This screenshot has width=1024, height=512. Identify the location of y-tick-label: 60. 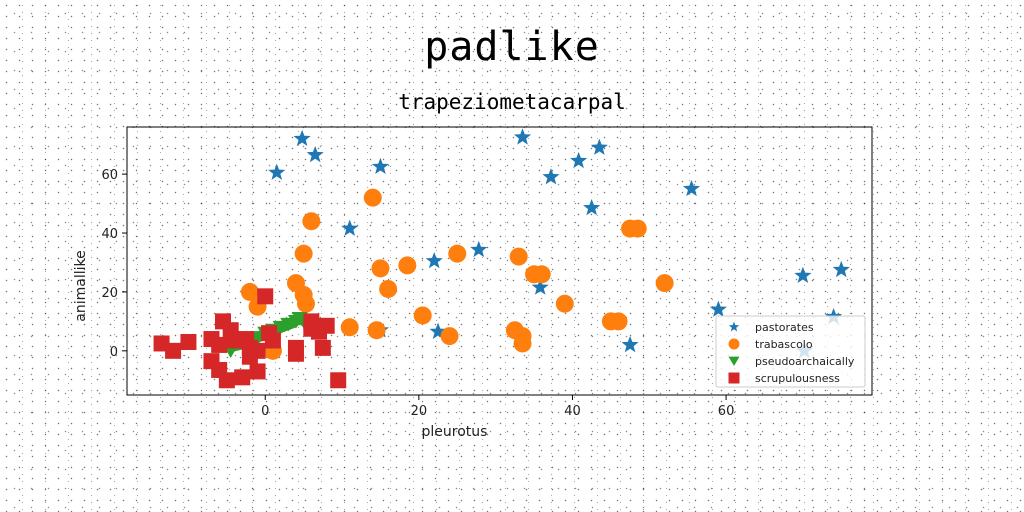
(109, 175).